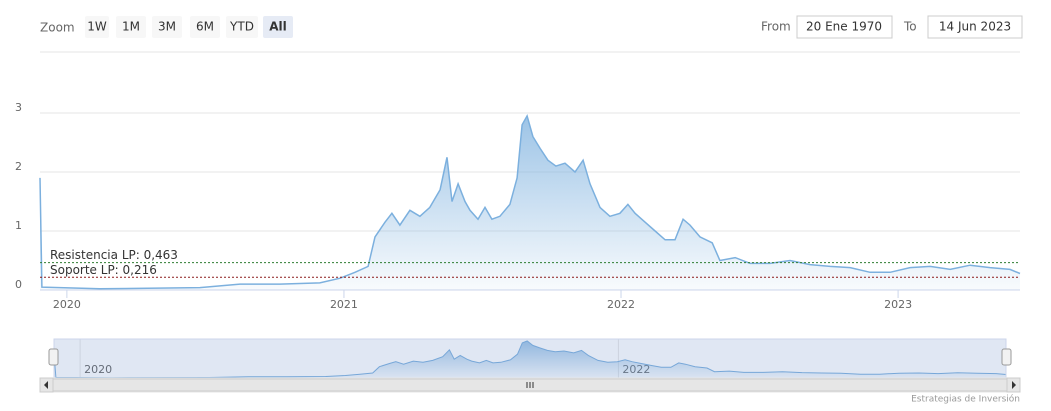 Image resolution: width=1051 pixels, height=411 pixels. I want to click on navigator-handle-right, so click(1006, 357).